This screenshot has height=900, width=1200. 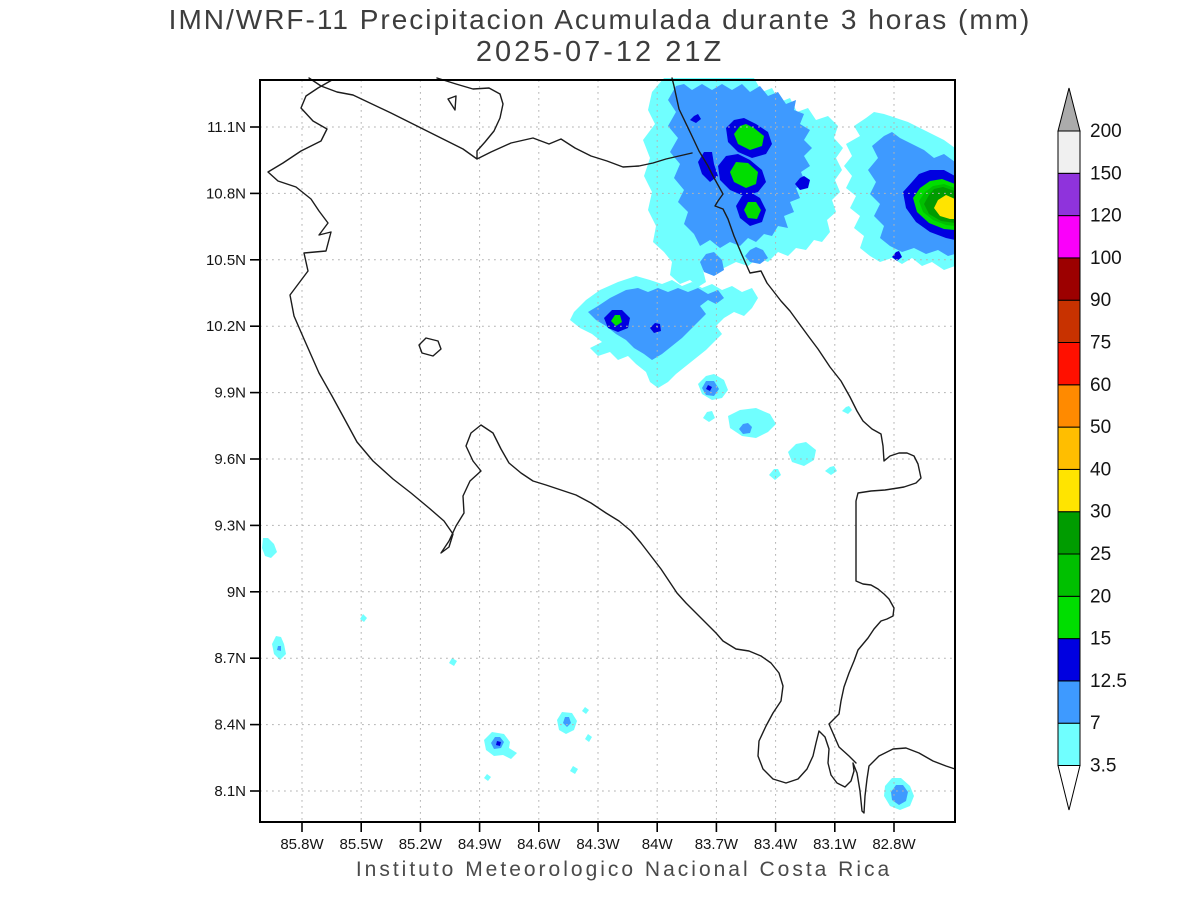 I want to click on lat-tick-label: 9.9N, so click(x=230, y=393).